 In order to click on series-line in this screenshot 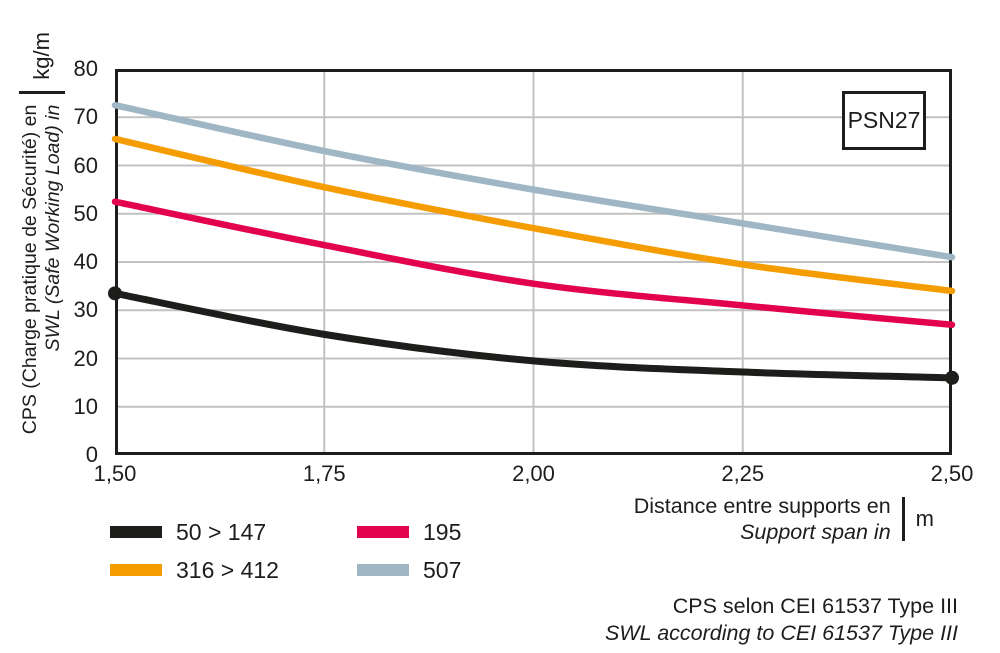, I will do `click(533, 335)`.